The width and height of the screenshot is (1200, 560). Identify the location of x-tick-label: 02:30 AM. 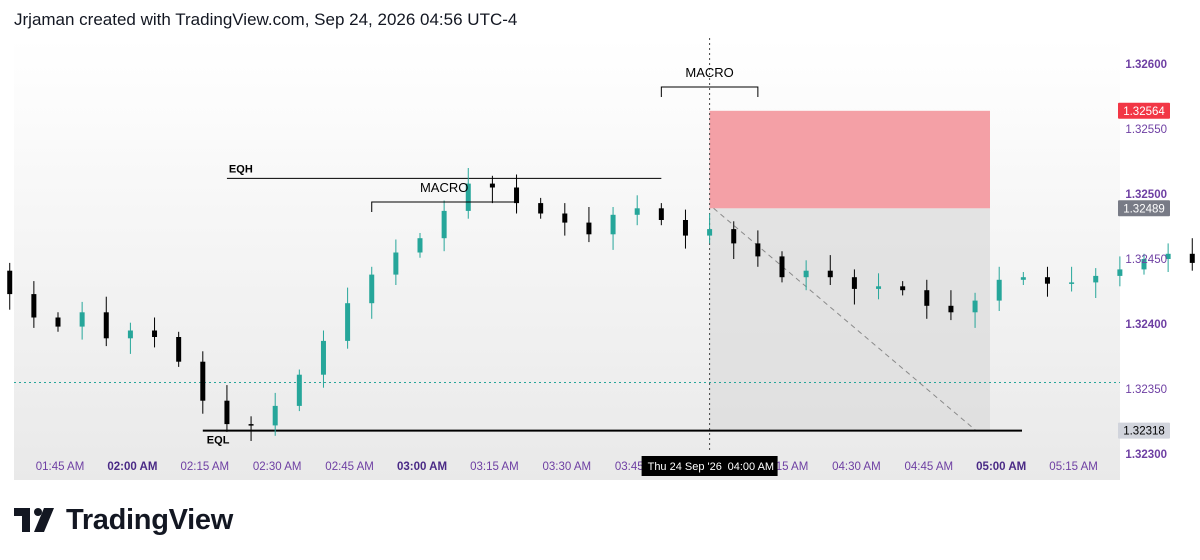
(277, 467).